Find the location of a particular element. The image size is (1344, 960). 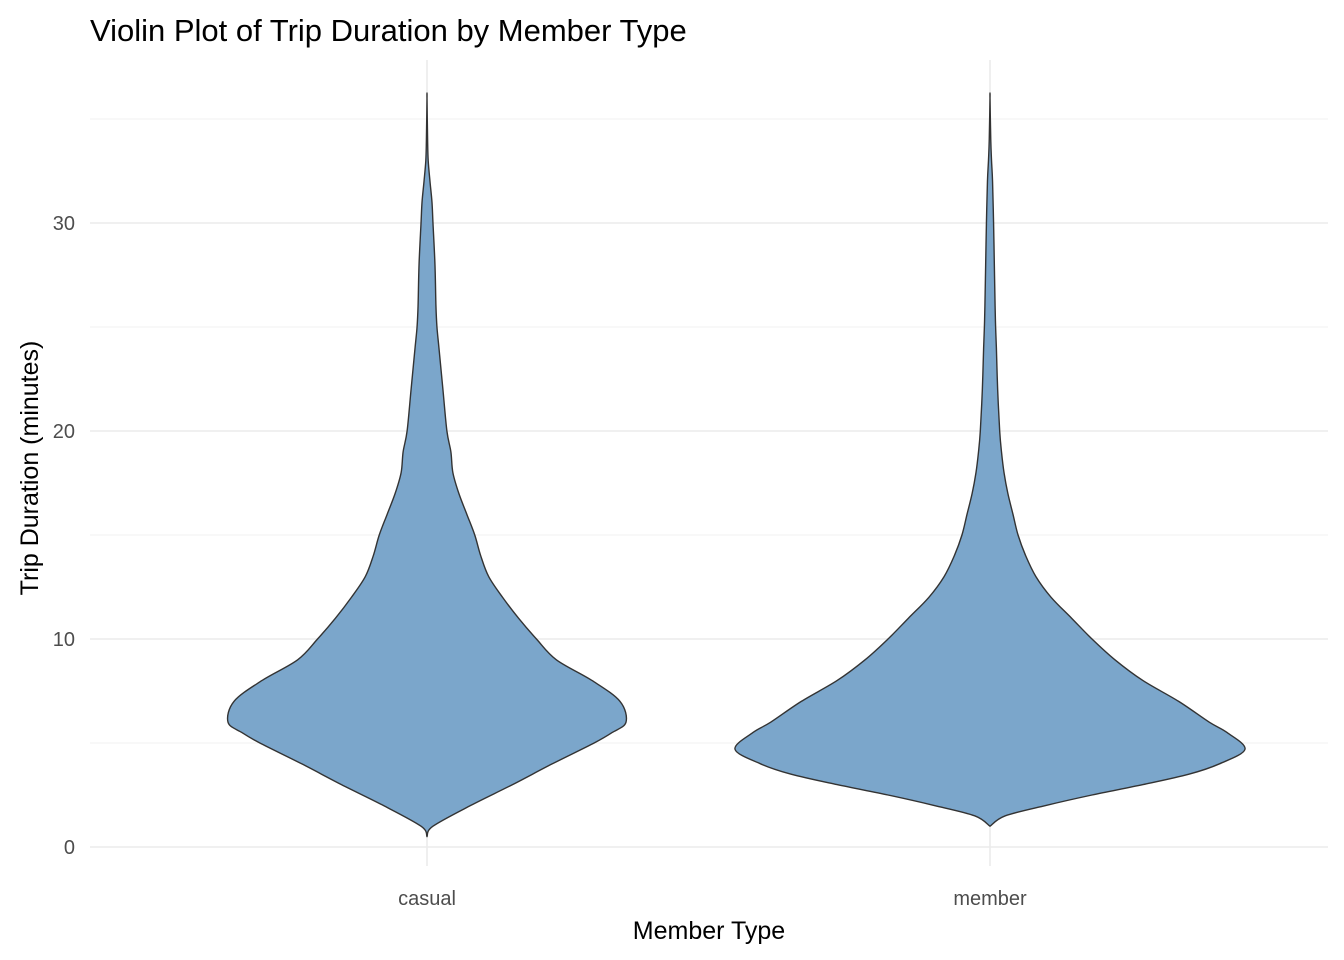

y-axis-title: Trip Duration (minutes) is located at coordinates (30, 468).